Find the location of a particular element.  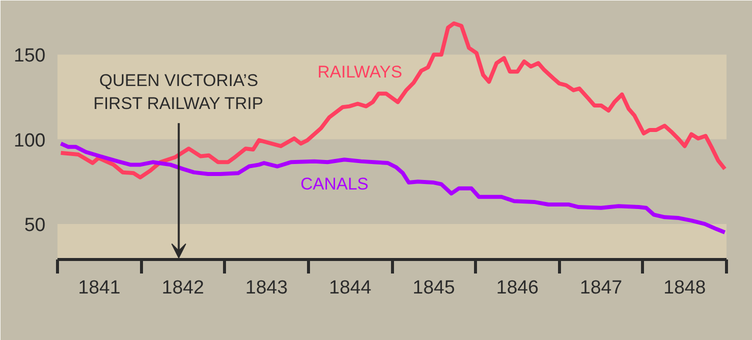

x-tick-label: 1848 is located at coordinates (685, 288).